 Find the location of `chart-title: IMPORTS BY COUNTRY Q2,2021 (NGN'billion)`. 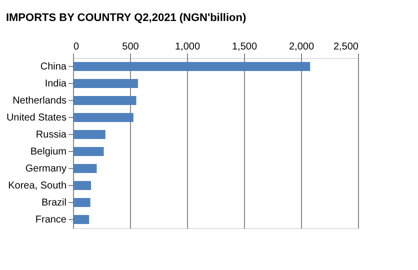

chart-title: IMPORTS BY COUNTRY Q2,2021 (NGN'billion) is located at coordinates (126, 18).